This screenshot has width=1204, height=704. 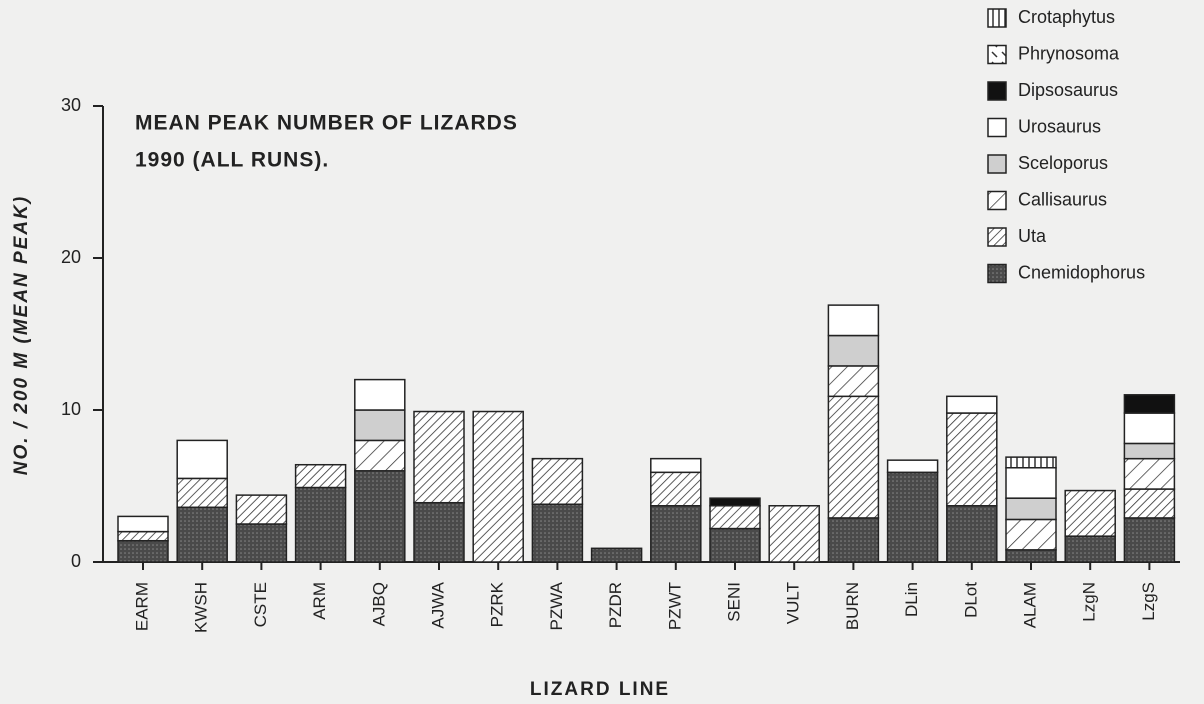 What do you see at coordinates (497, 604) in the screenshot?
I see `x-tick-label: PZRK` at bounding box center [497, 604].